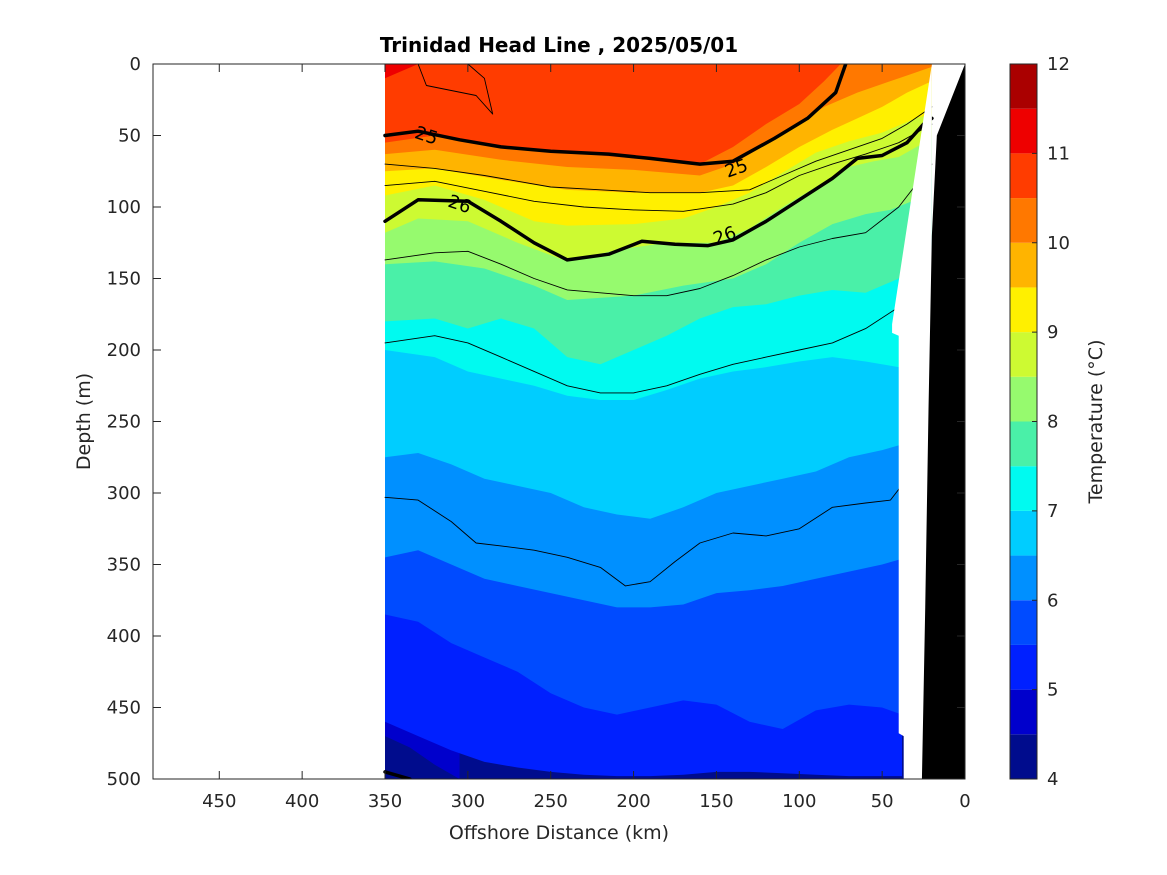 Image resolution: width=1167 pixels, height=875 pixels. I want to click on x-axis-title: Offshore Distance (km), so click(559, 833).